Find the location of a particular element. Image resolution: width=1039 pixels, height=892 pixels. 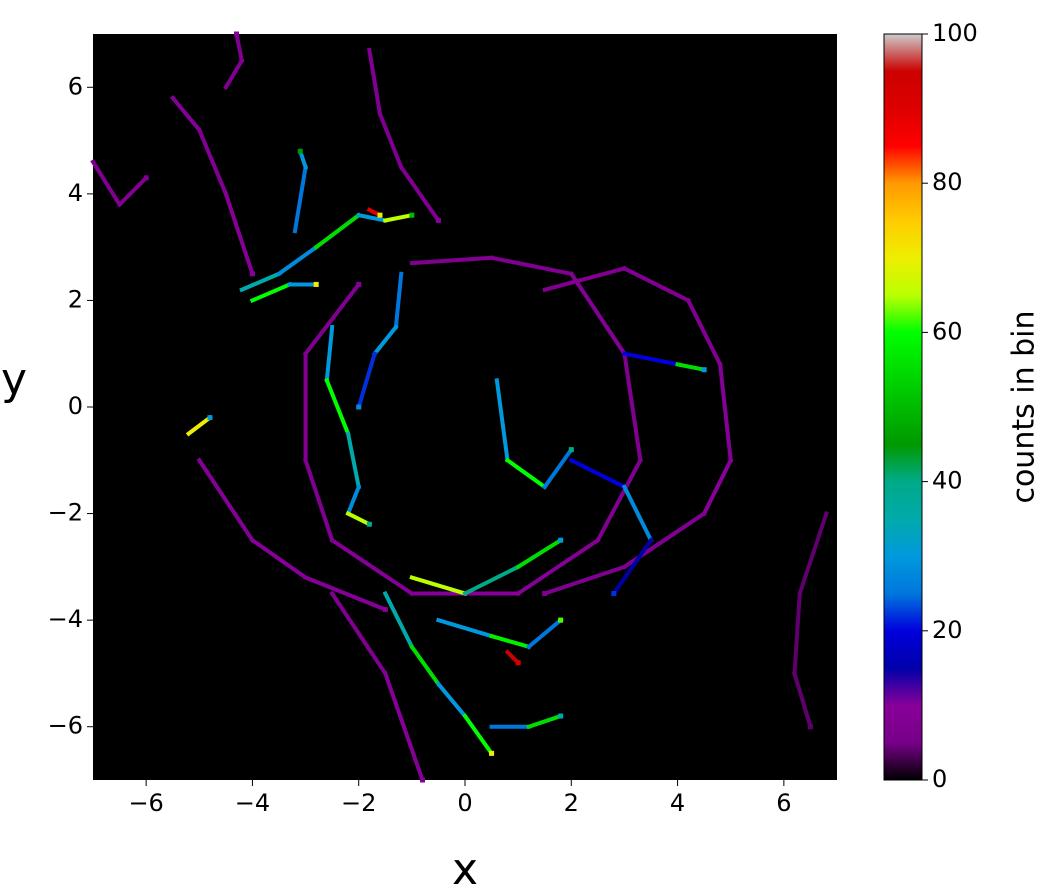

colorbar-tick-label: 60 is located at coordinates (947, 331).